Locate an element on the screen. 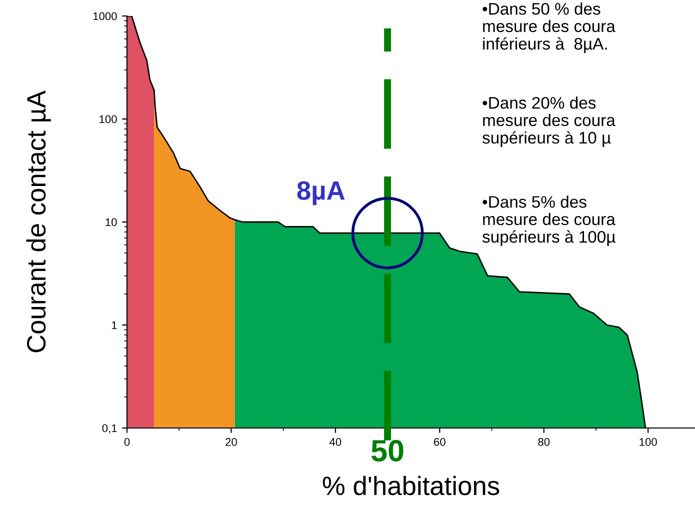 The width and height of the screenshot is (695, 508). annotation: •Dans 50 % des mesure des coura inférieurs à 8µA. is located at coordinates (549, 27).